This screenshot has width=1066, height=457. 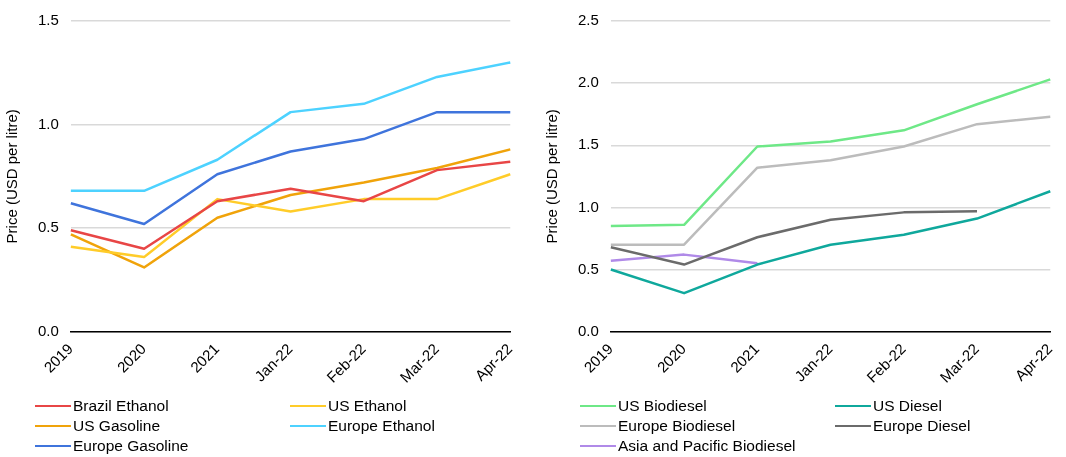 What do you see at coordinates (707, 446) in the screenshot?
I see `legend-label: Asia and Pacific Biodiesel` at bounding box center [707, 446].